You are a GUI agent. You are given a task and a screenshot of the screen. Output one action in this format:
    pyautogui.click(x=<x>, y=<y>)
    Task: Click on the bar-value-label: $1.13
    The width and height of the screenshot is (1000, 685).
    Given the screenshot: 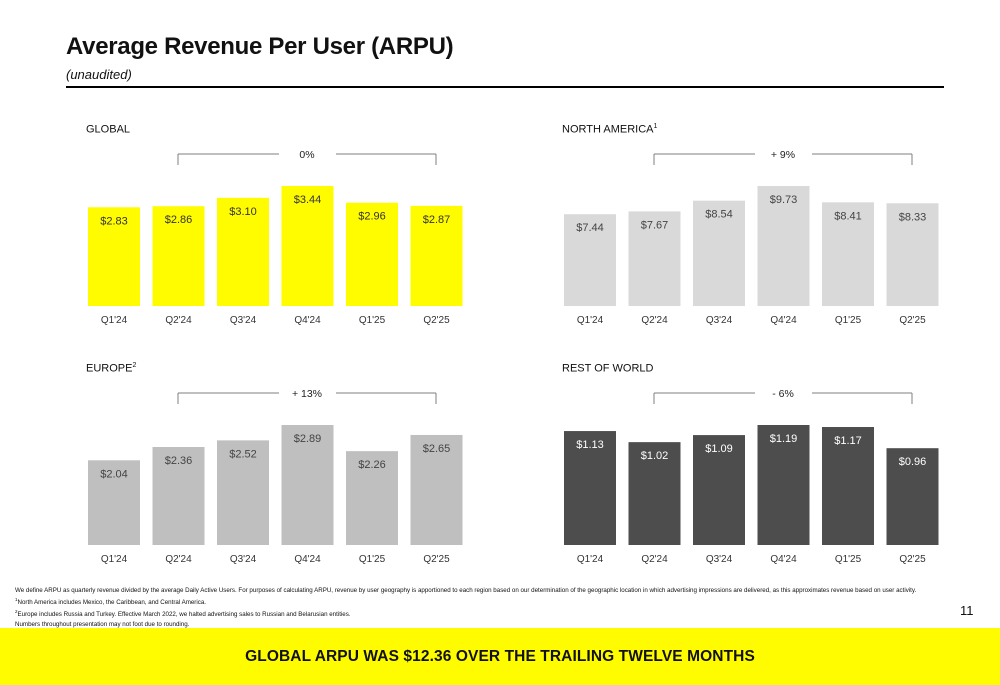 What is the action you would take?
    pyautogui.click(x=590, y=445)
    